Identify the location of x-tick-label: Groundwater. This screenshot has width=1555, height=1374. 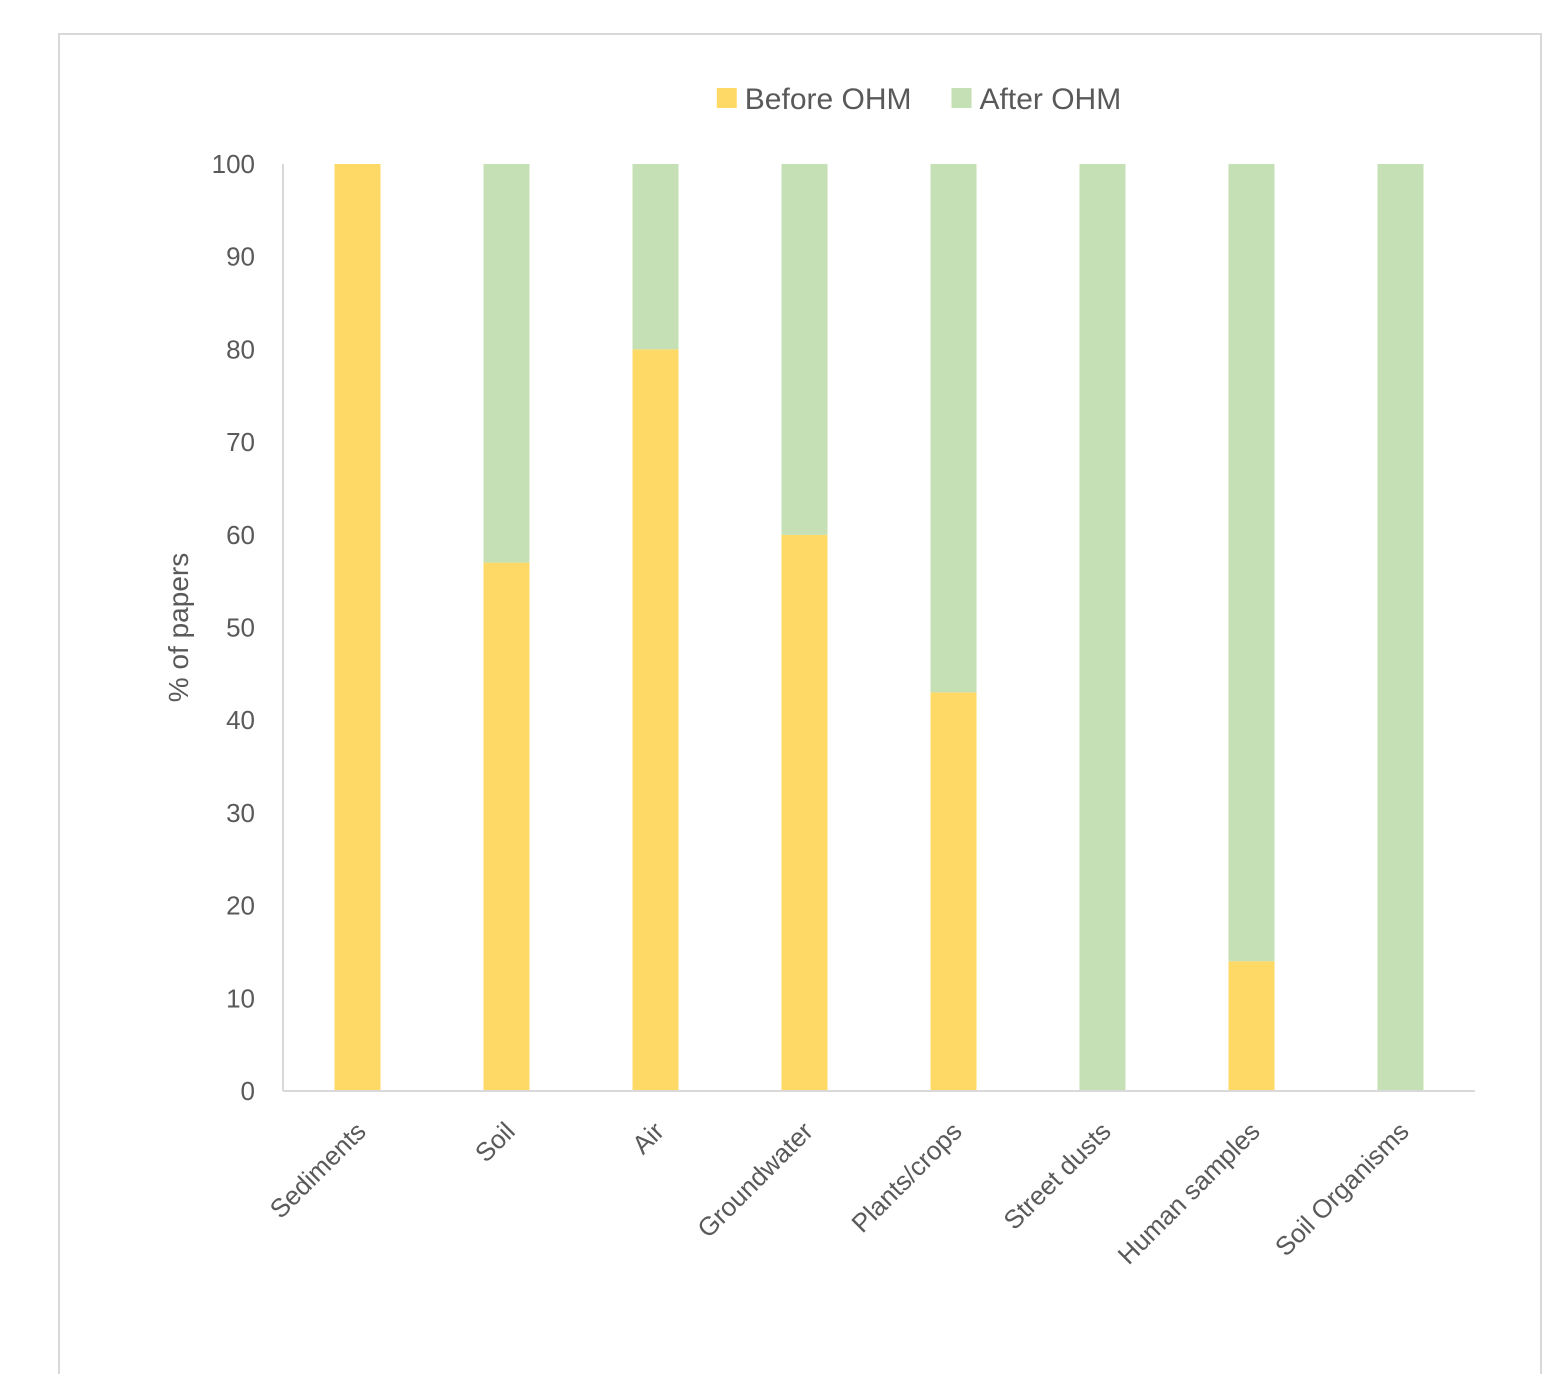
(755, 1180).